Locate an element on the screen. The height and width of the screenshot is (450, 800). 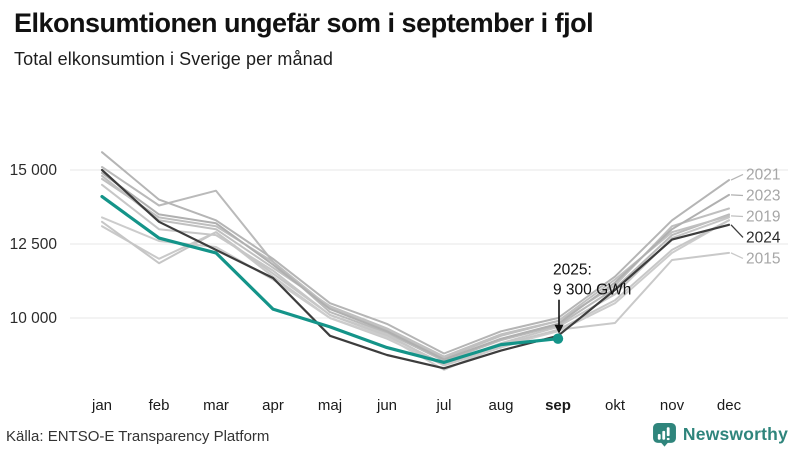
x-axis-month-label: dec is located at coordinates (729, 405).